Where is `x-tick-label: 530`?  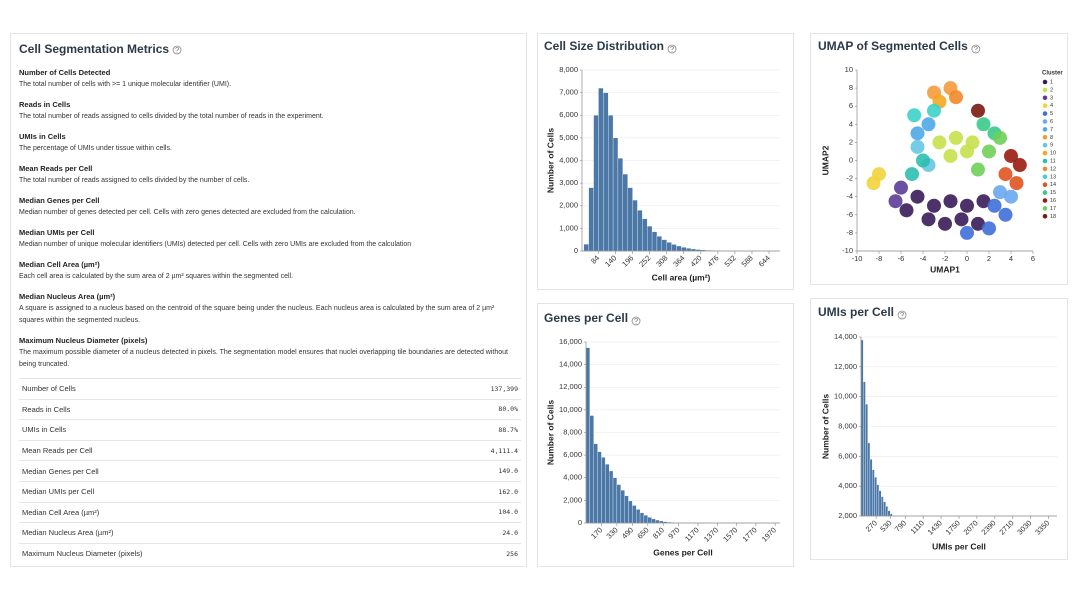
x-tick-label: 530 is located at coordinates (885, 525).